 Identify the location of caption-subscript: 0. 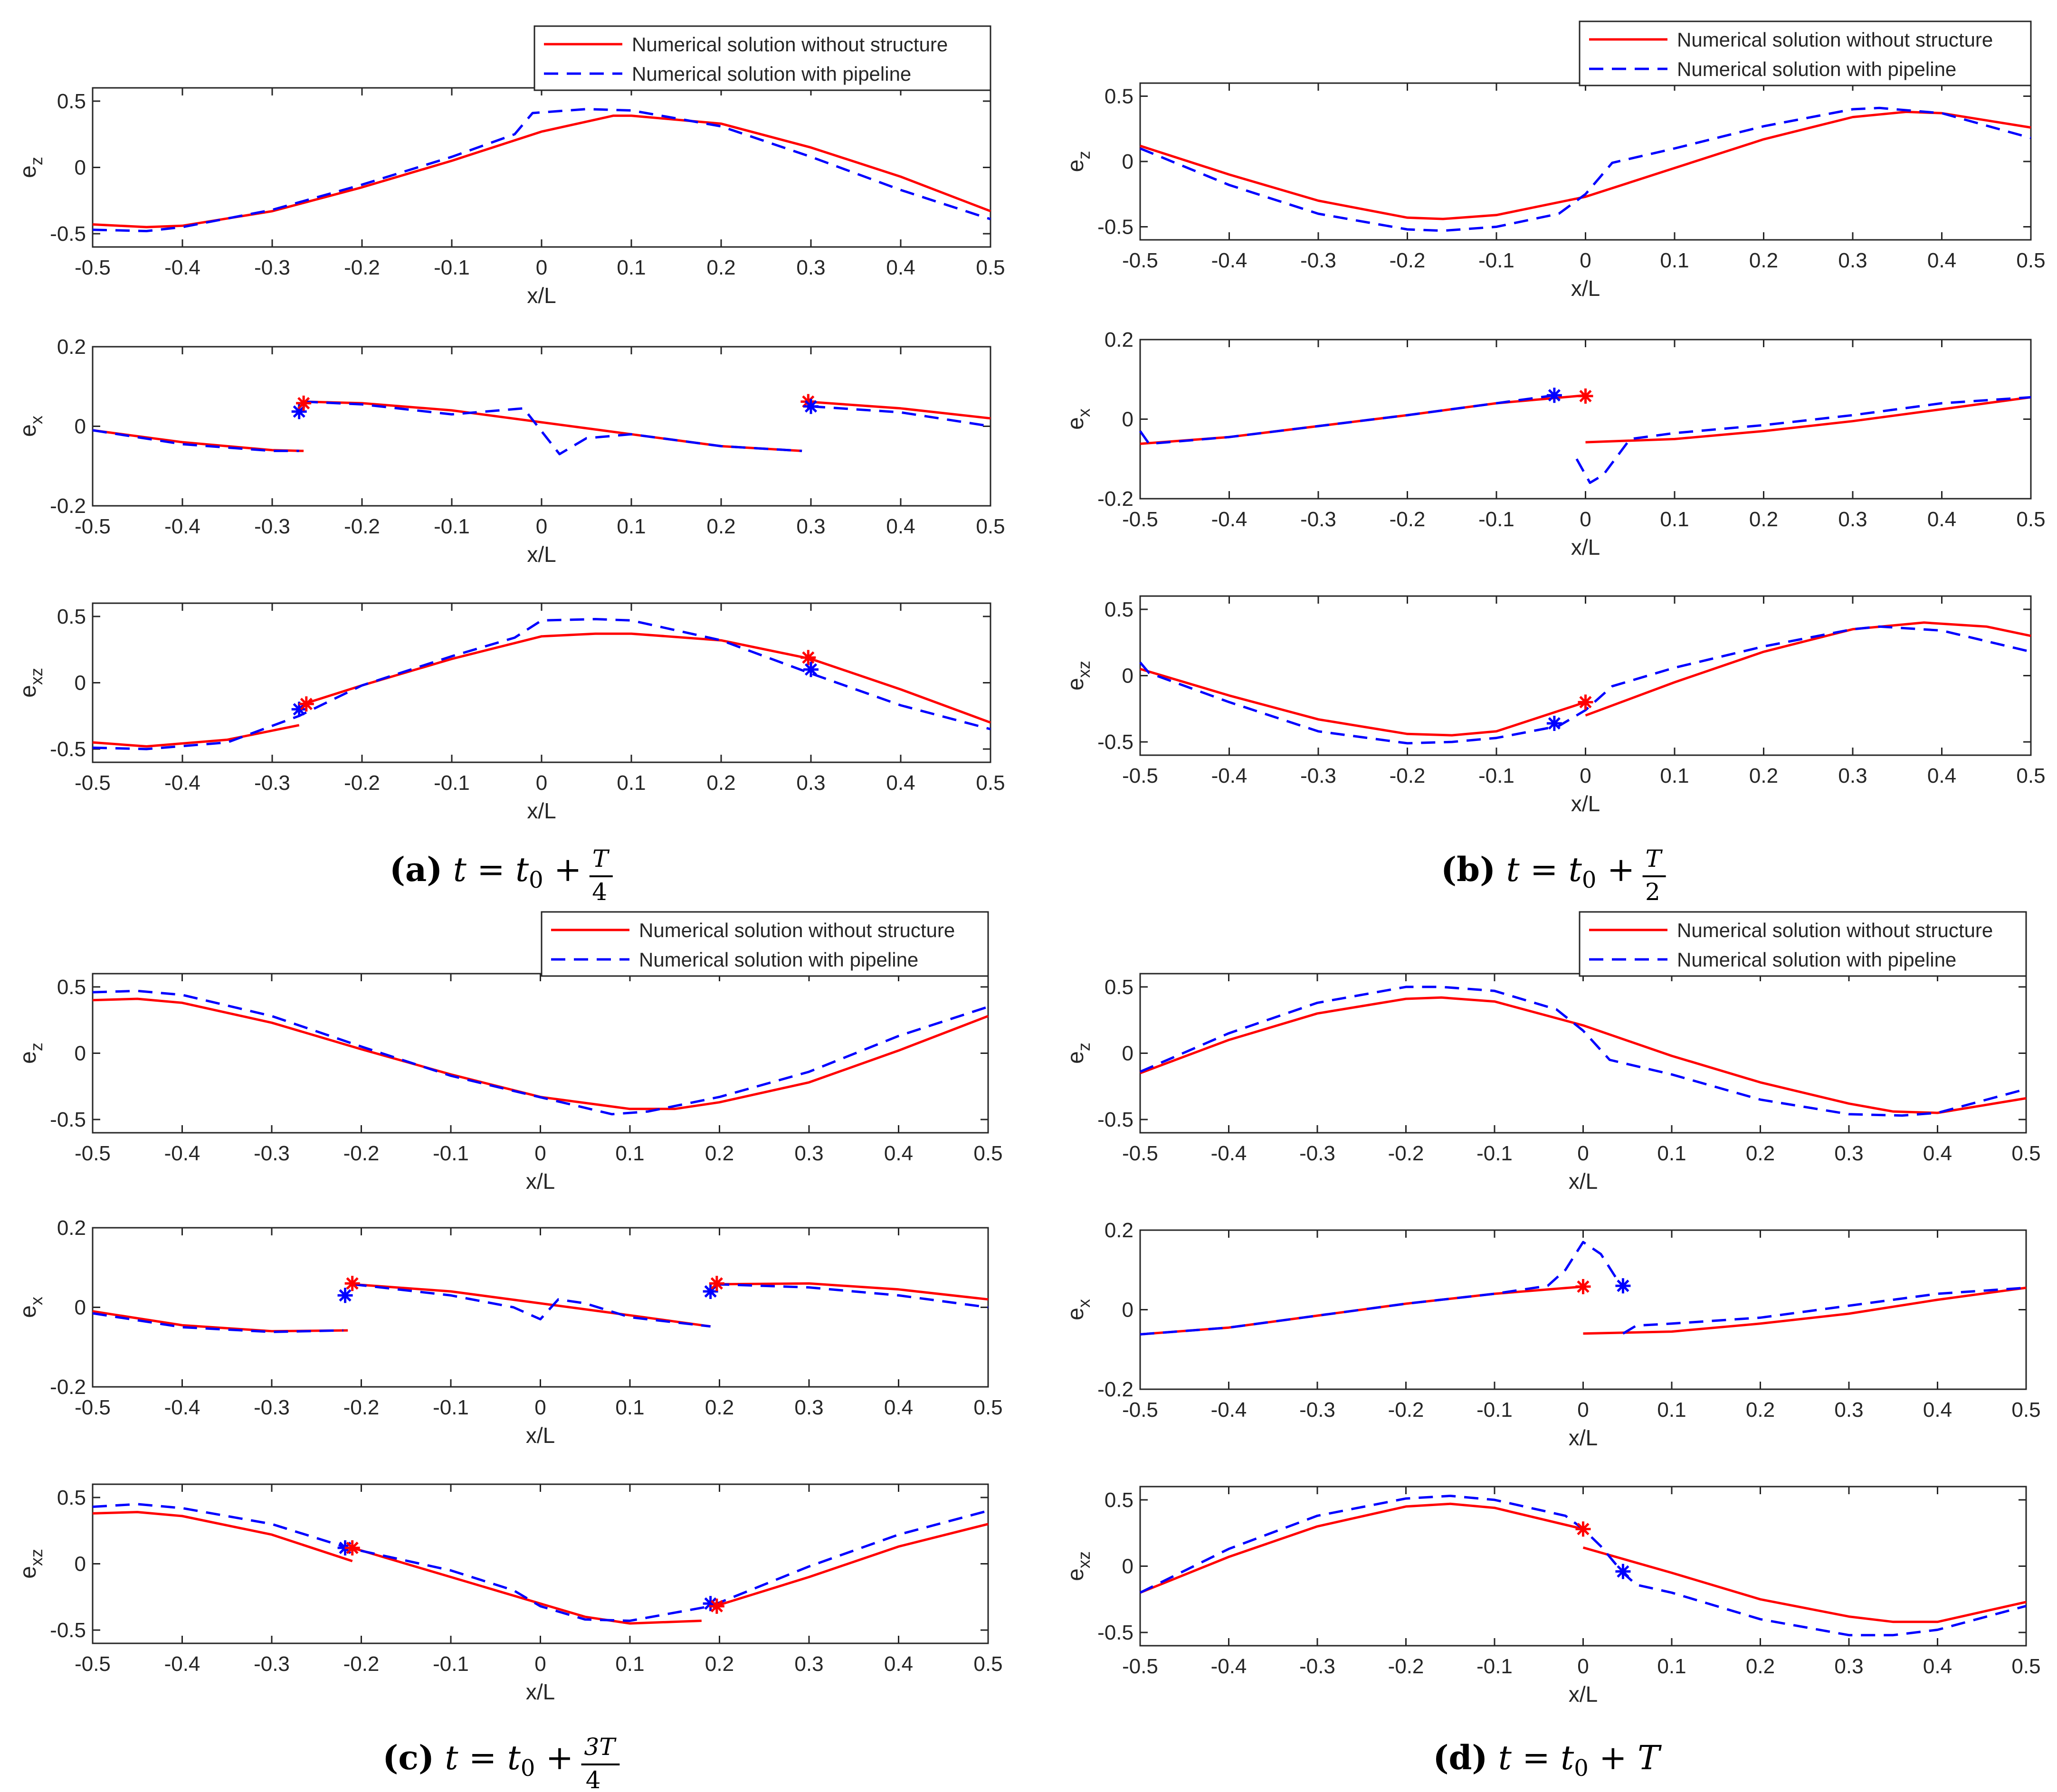
(1589, 880).